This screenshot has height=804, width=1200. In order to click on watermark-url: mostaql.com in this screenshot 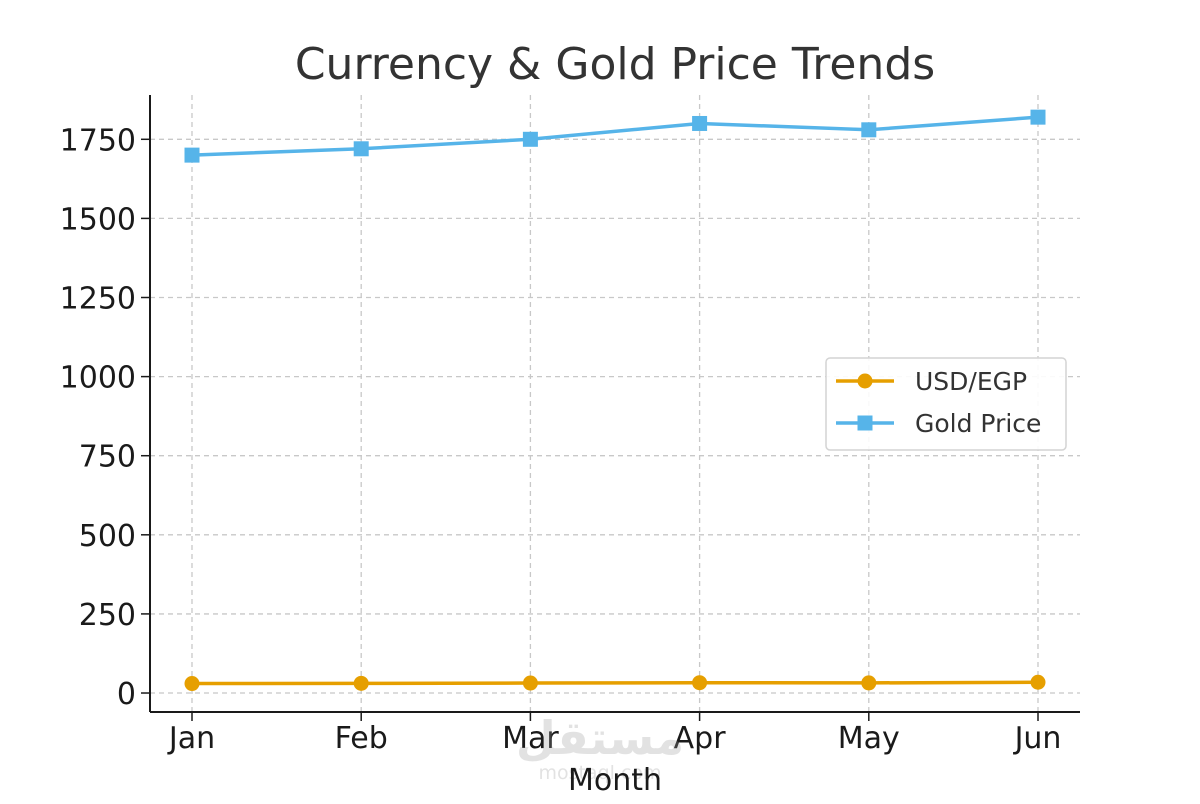, I will do `click(599, 773)`.